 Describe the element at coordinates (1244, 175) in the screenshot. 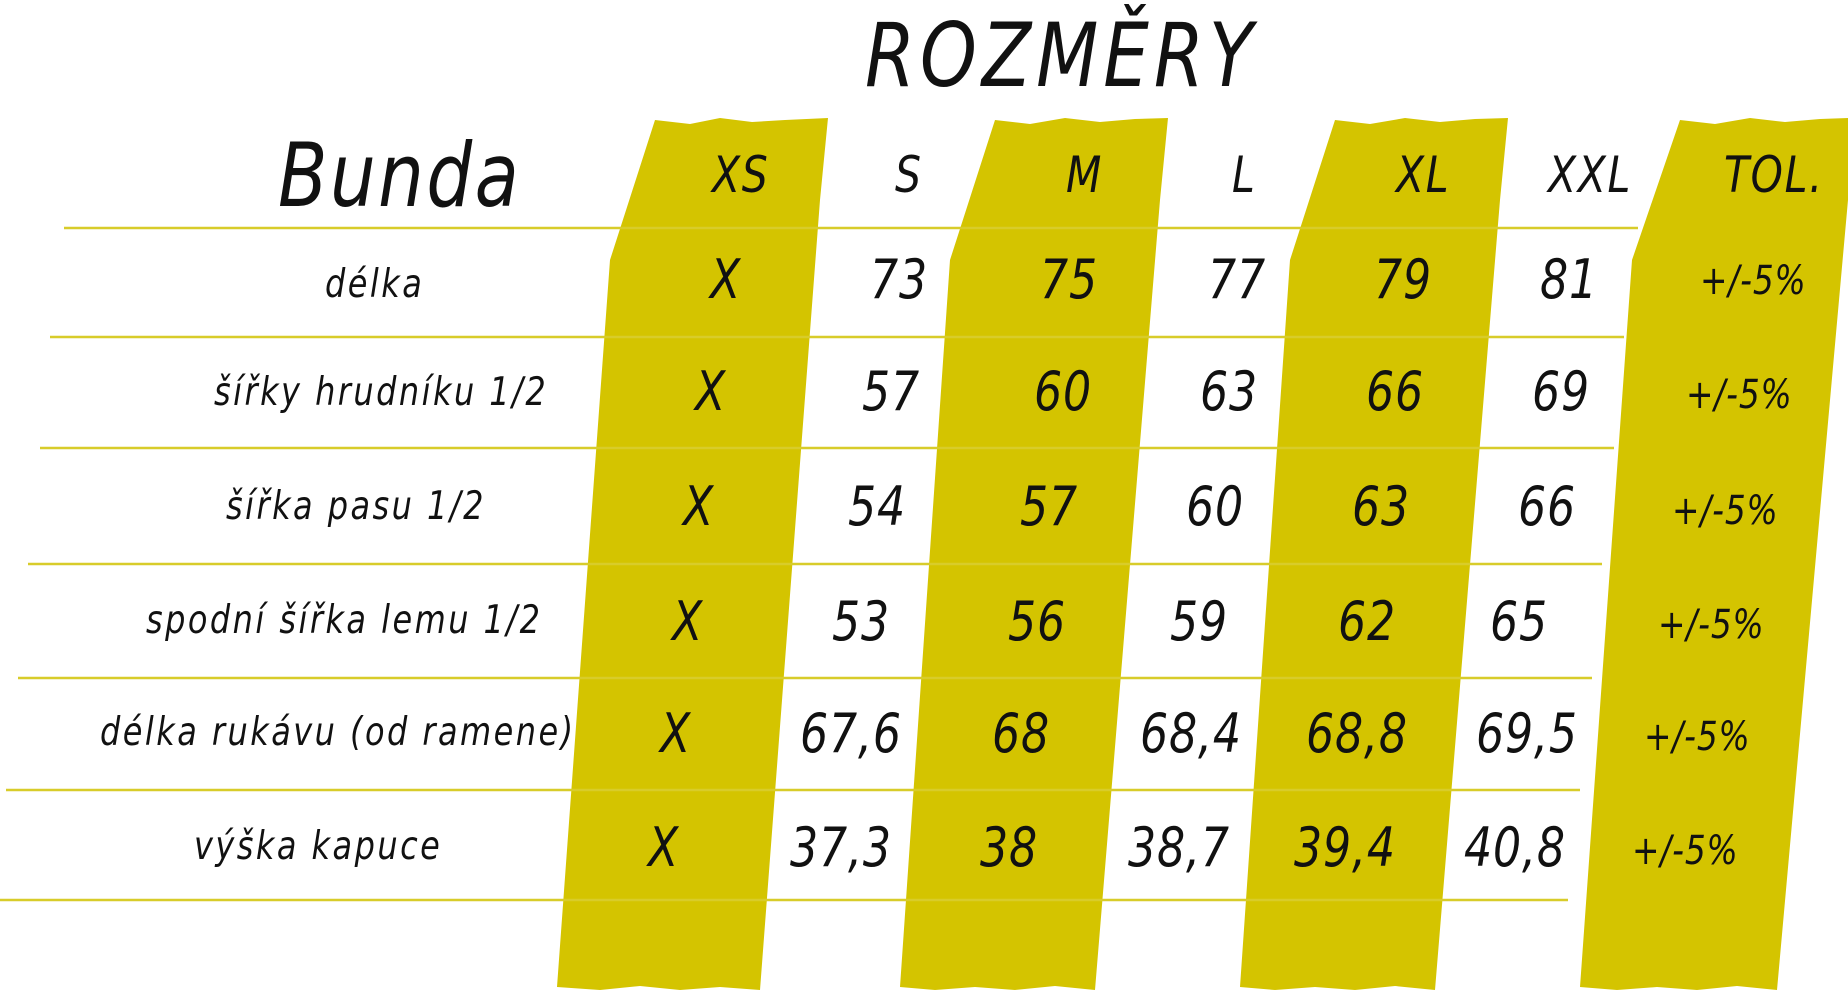

I see `size-header-l: L` at that location.